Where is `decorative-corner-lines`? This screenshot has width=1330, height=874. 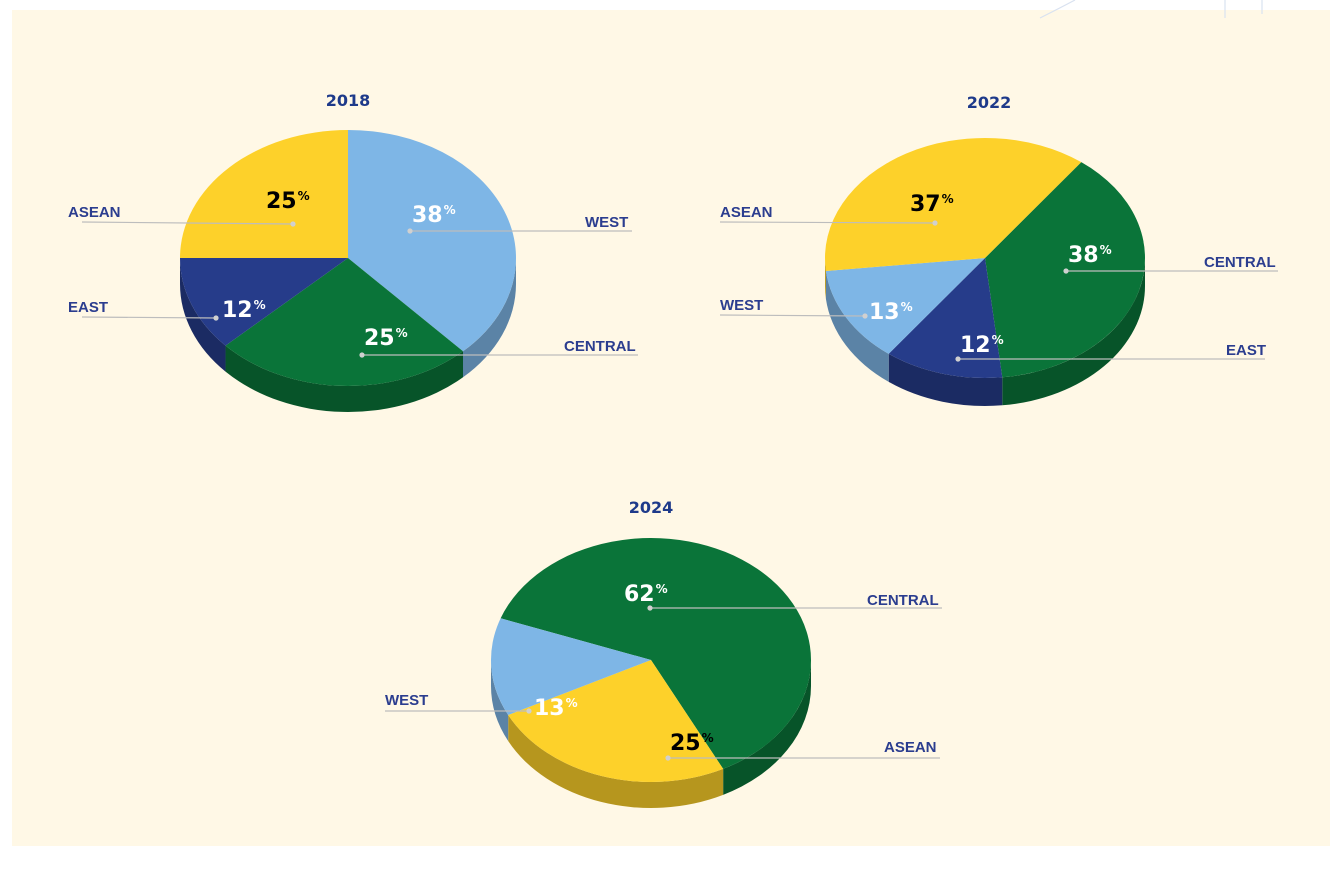
decorative-corner-lines is located at coordinates (1151, 9).